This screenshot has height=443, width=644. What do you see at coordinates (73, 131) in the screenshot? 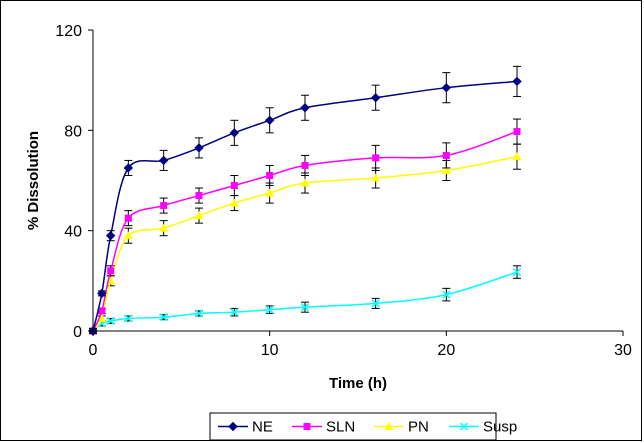
I see `y-tick-label: 80` at bounding box center [73, 131].